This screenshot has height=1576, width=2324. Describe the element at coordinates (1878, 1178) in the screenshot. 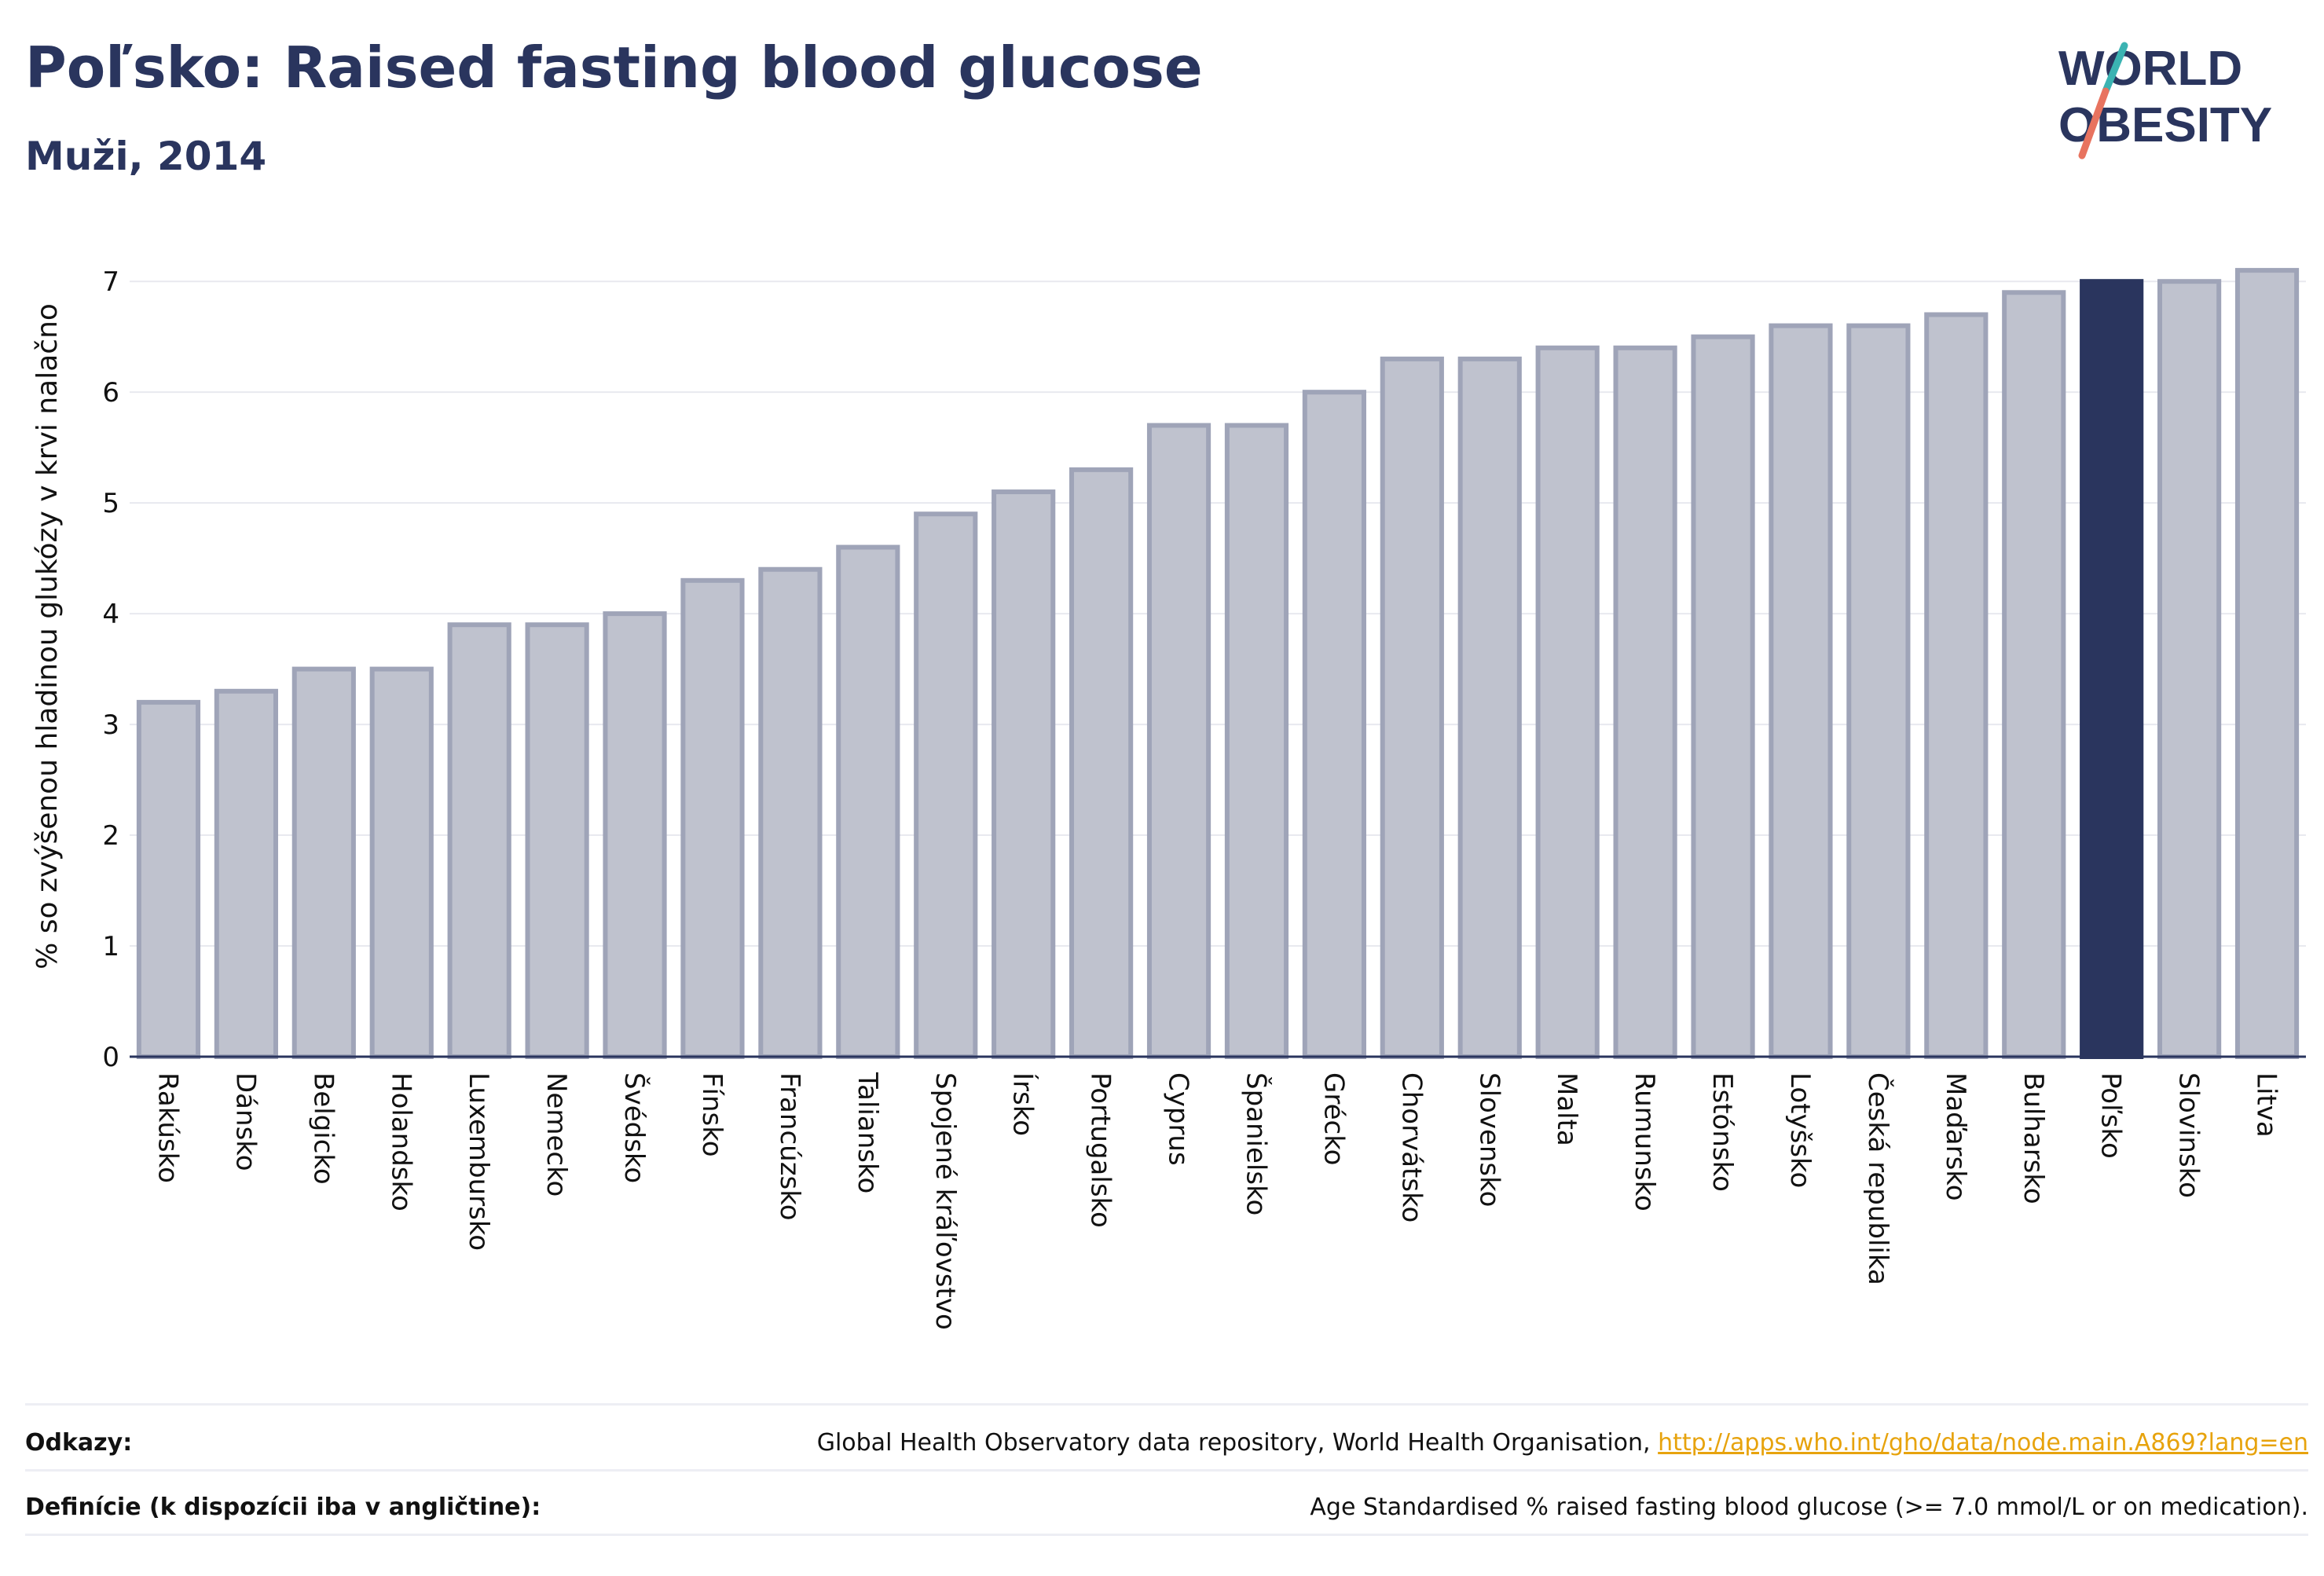

I see `x-tick-label: Česká republika` at that location.